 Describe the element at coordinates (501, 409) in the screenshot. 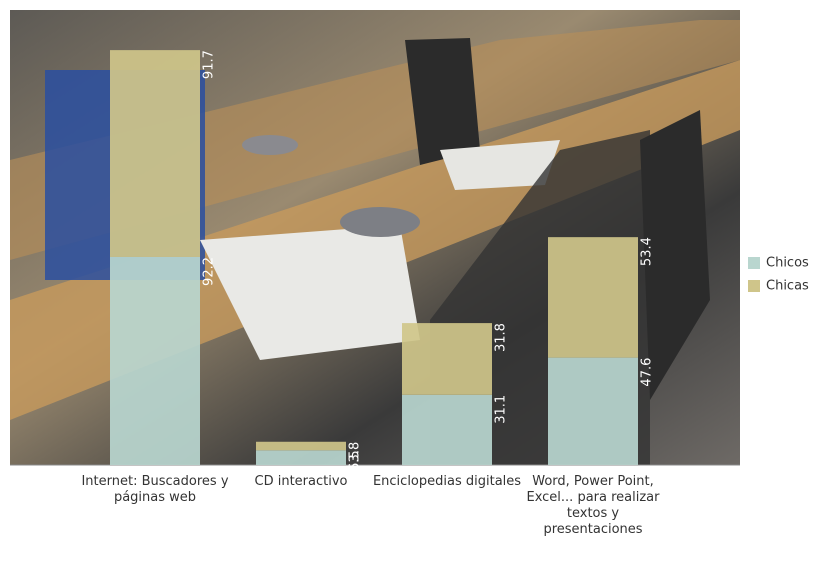

I see `value-label: 31.1` at that location.